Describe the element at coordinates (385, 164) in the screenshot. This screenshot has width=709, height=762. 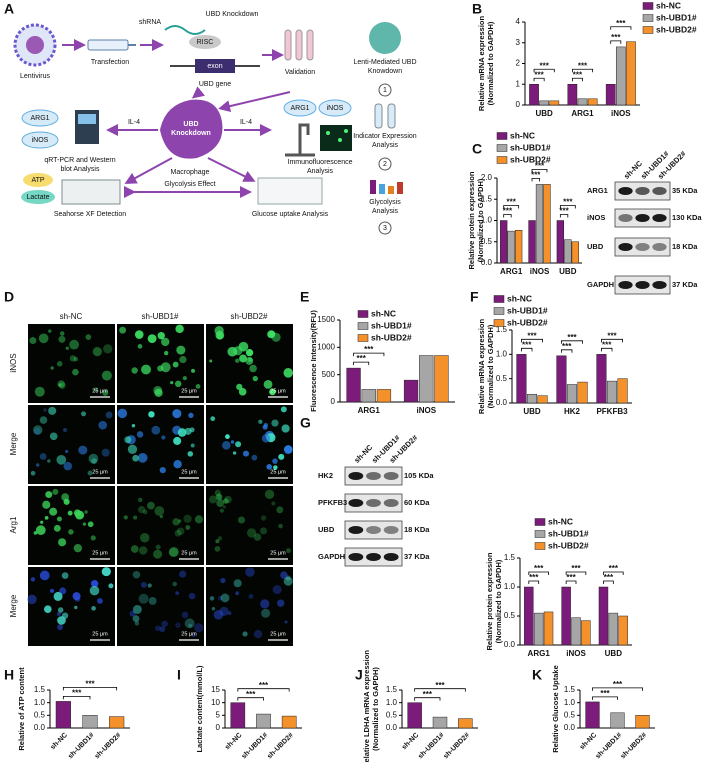
I see `step-badge` at that location.